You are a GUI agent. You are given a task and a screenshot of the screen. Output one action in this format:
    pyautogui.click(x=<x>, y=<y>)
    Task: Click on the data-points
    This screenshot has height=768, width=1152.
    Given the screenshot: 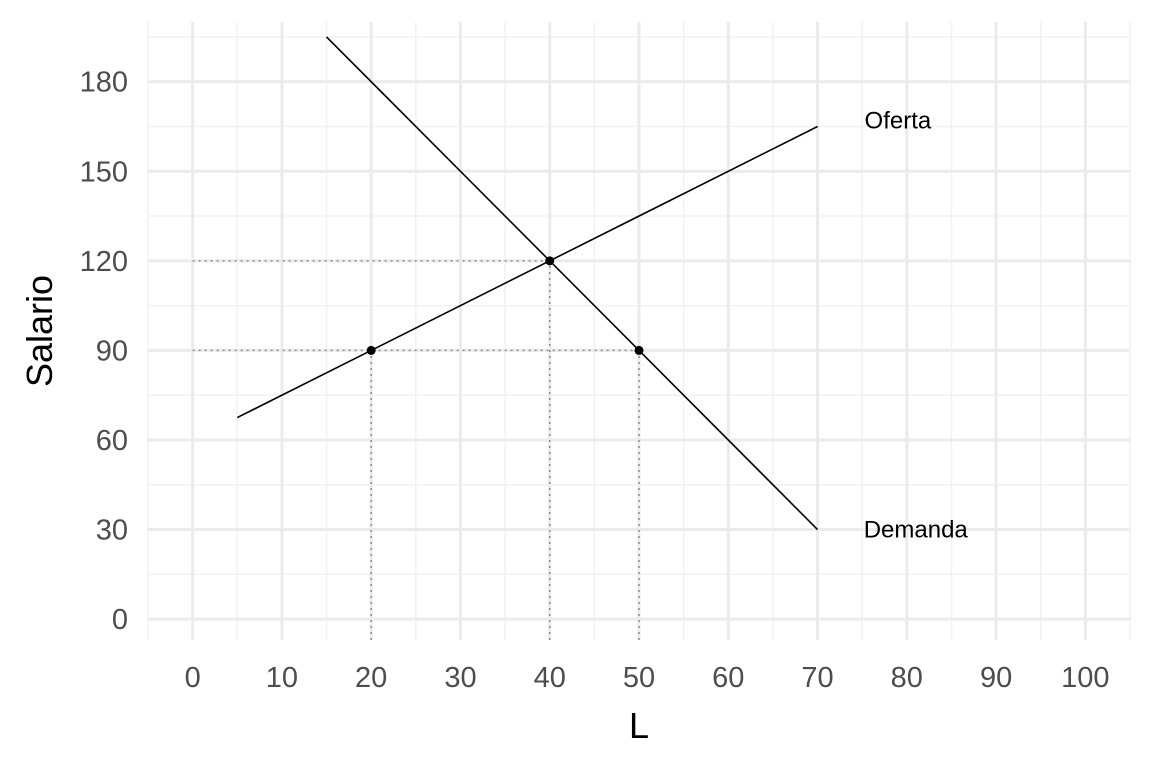 What is the action you would take?
    pyautogui.click(x=505, y=305)
    